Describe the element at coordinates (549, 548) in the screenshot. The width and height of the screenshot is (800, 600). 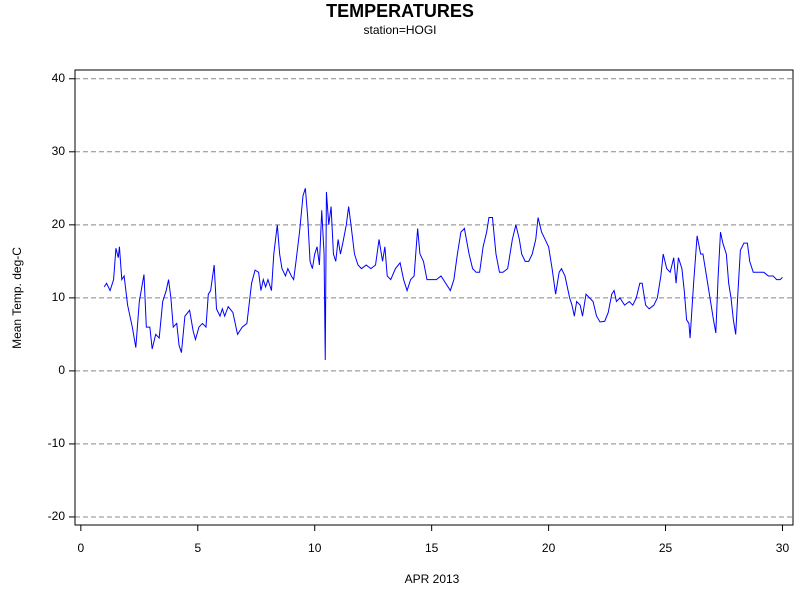
I see `x-tick-label: 20` at that location.